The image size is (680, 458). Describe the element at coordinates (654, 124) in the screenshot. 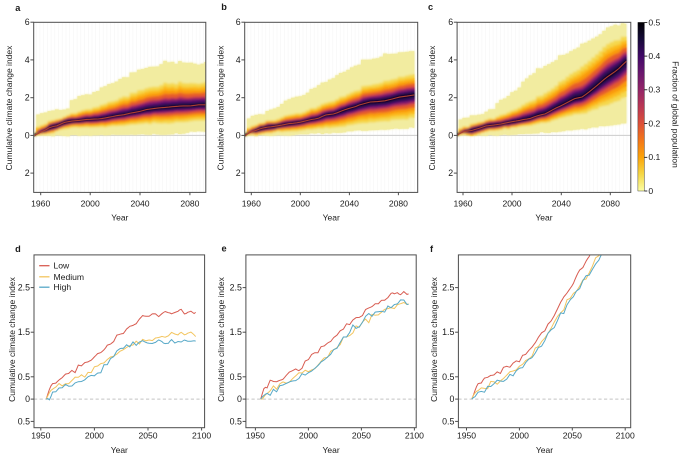

I see `svg-text: 0.2` at that location.